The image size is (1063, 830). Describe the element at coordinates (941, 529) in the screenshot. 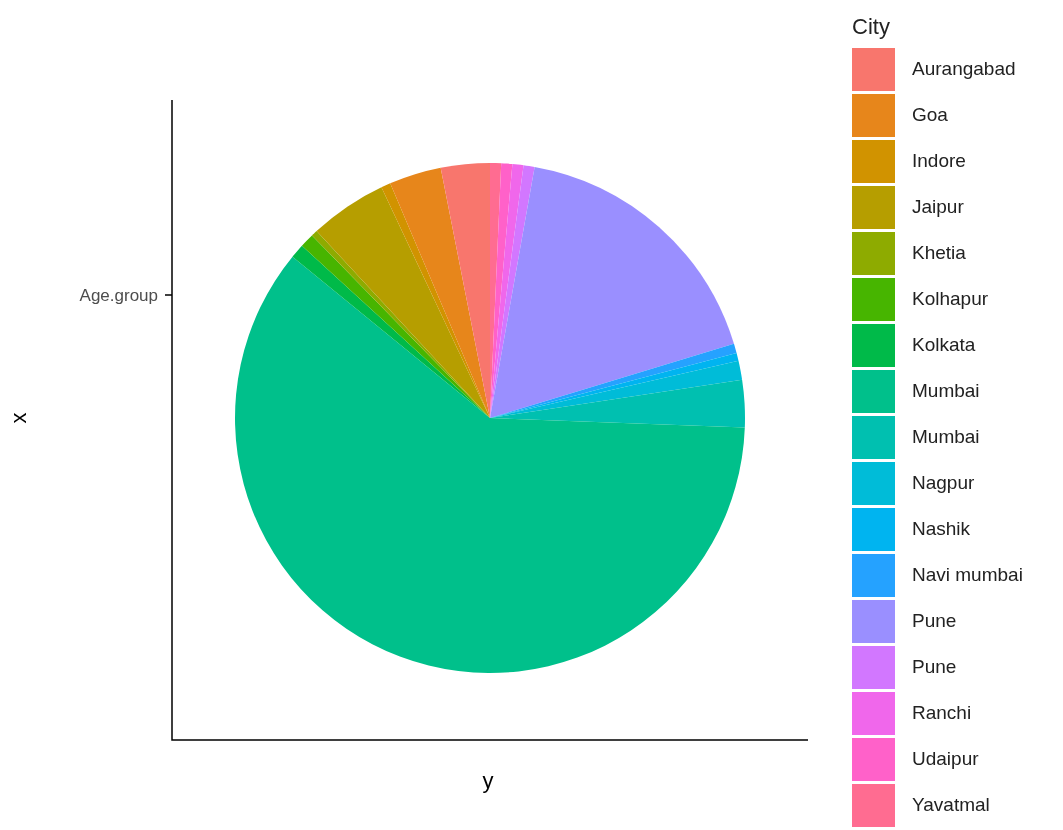

I see `legend-label: Nashik` at that location.